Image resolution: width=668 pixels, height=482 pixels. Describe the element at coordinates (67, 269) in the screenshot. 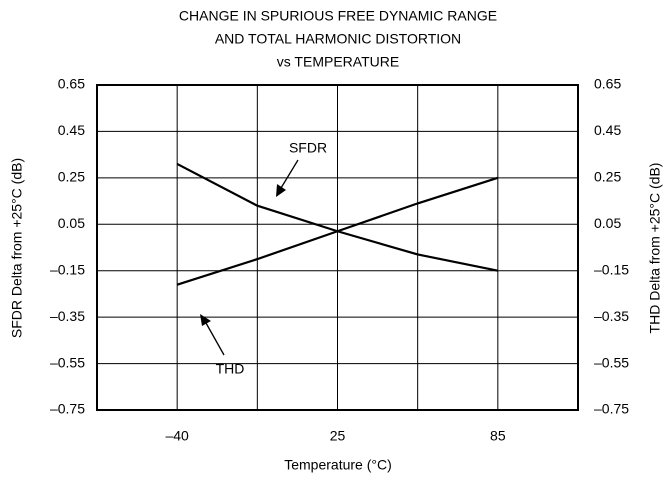

I see `y-tick-label: –0.15` at that location.